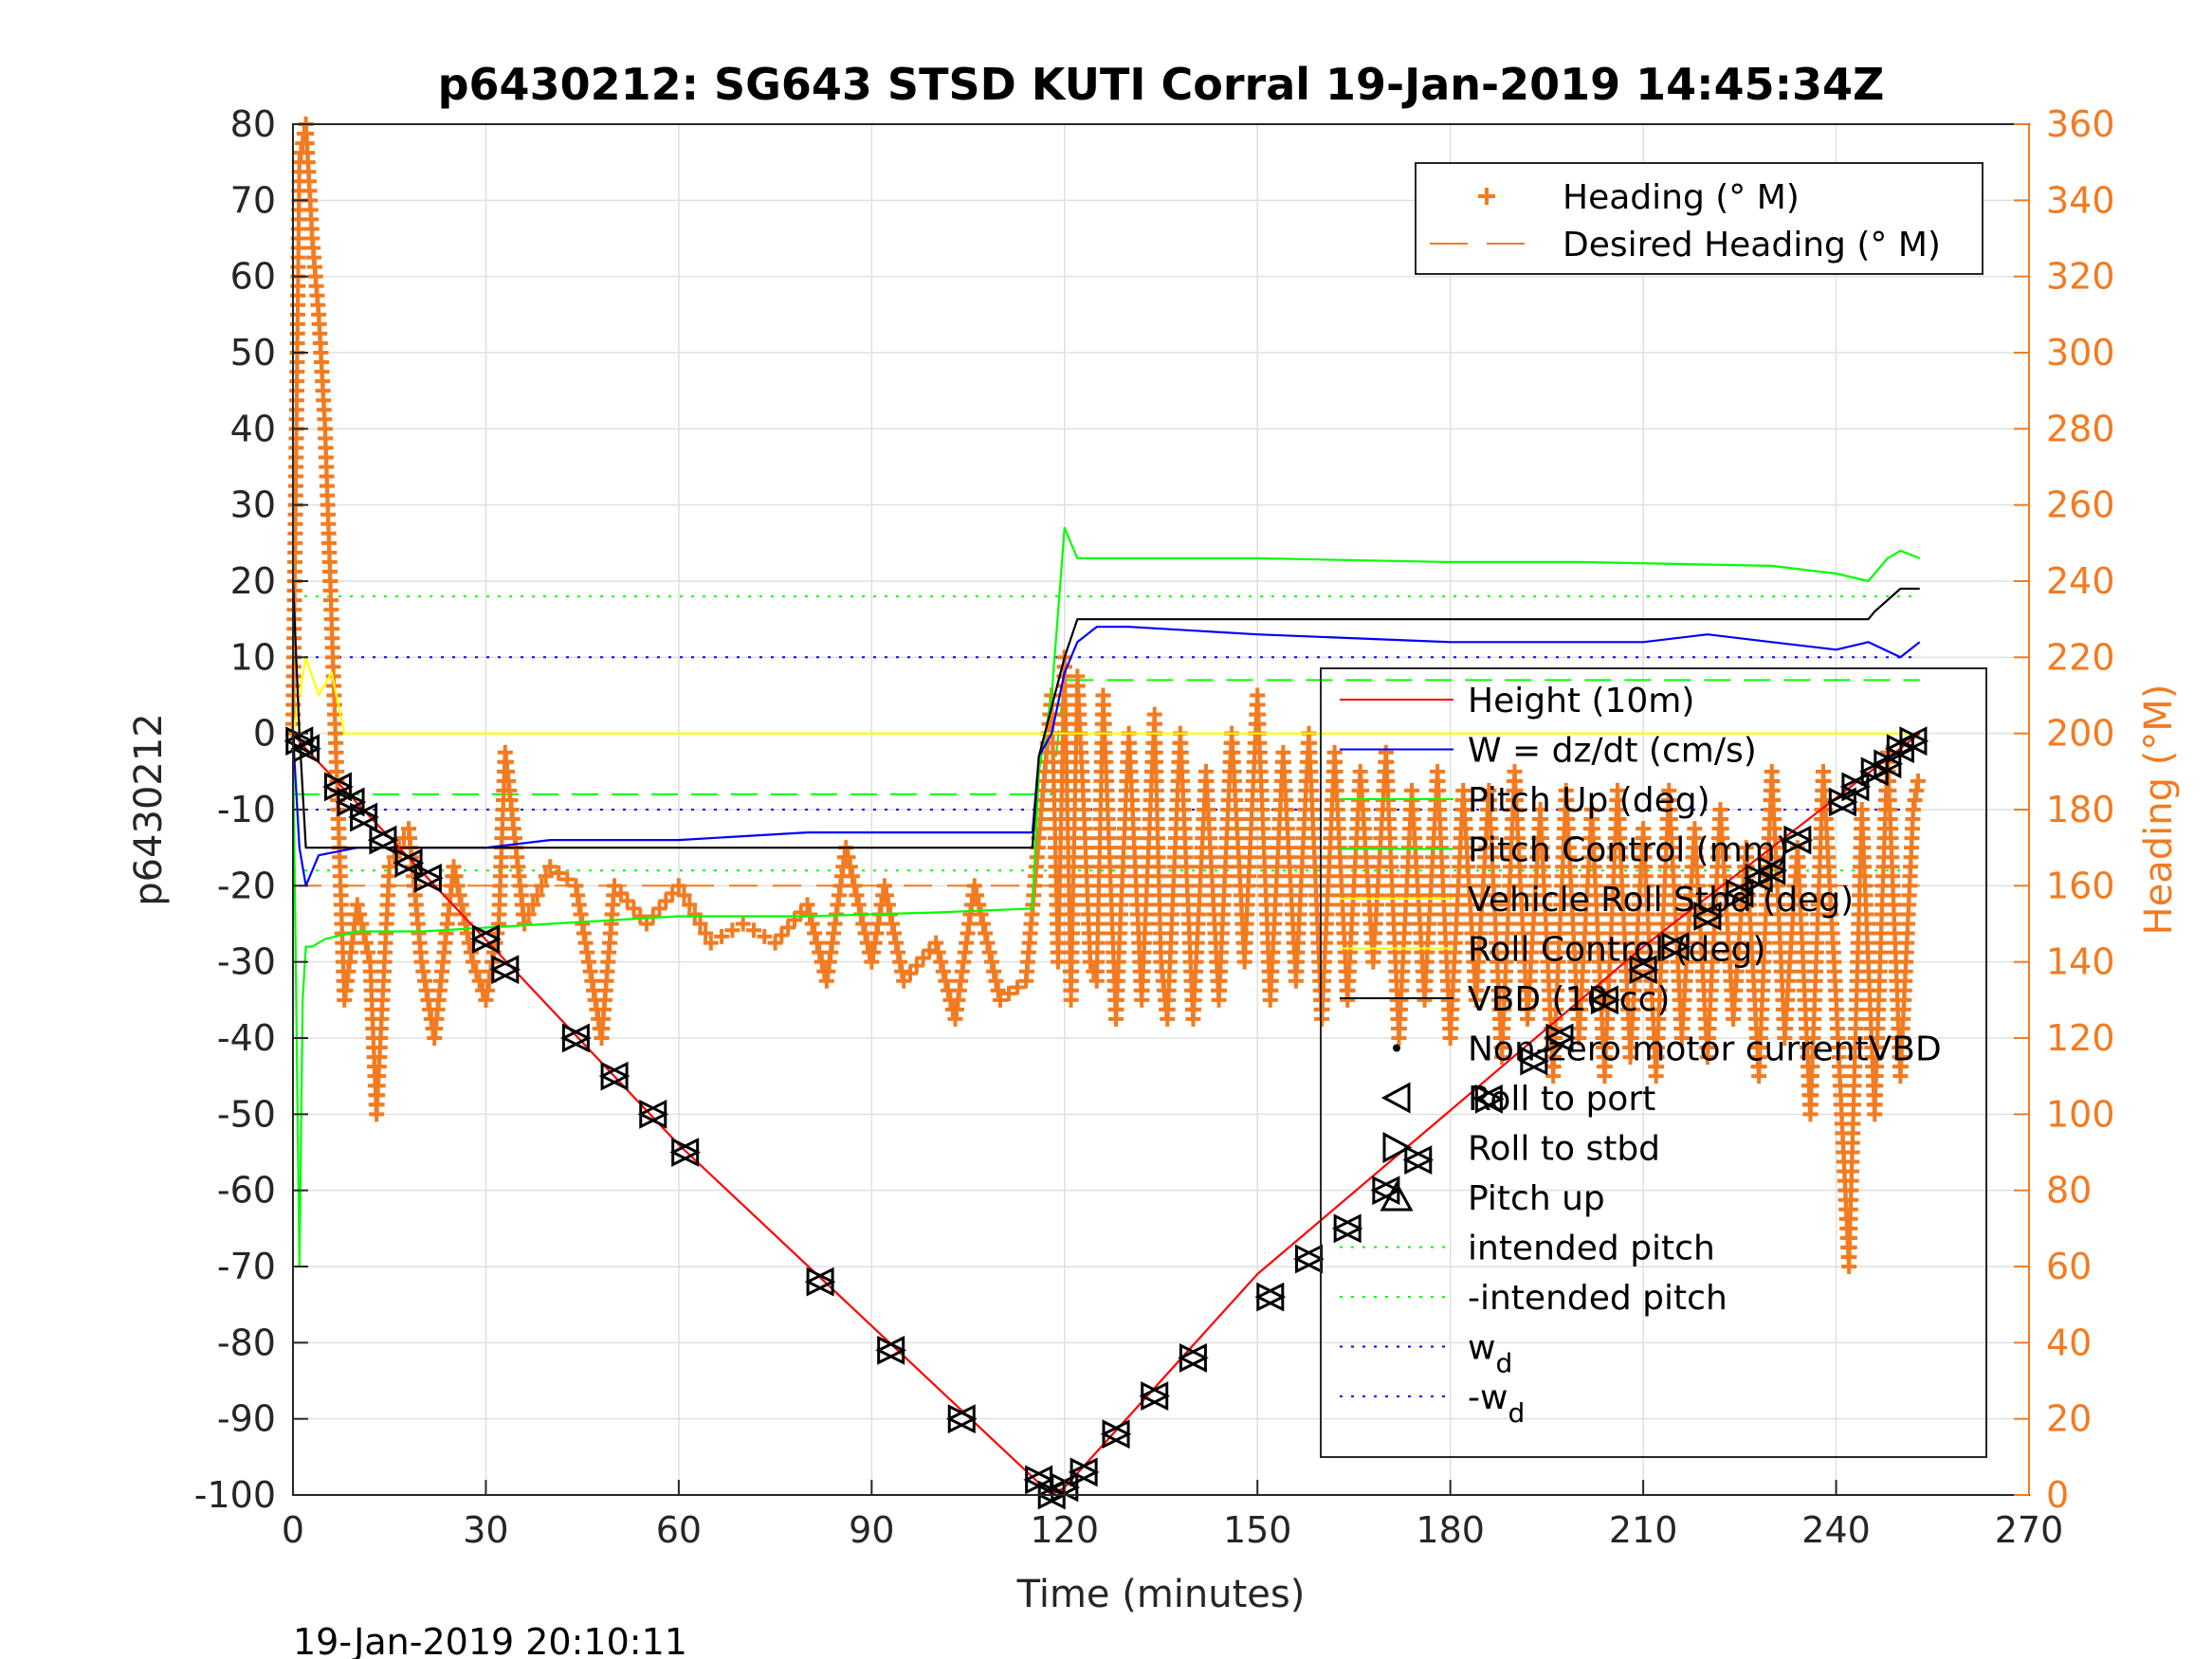 The width and height of the screenshot is (2212, 1659). Describe the element at coordinates (1752, 245) in the screenshot. I see `legend-label: Desired Heading (° M)` at that location.